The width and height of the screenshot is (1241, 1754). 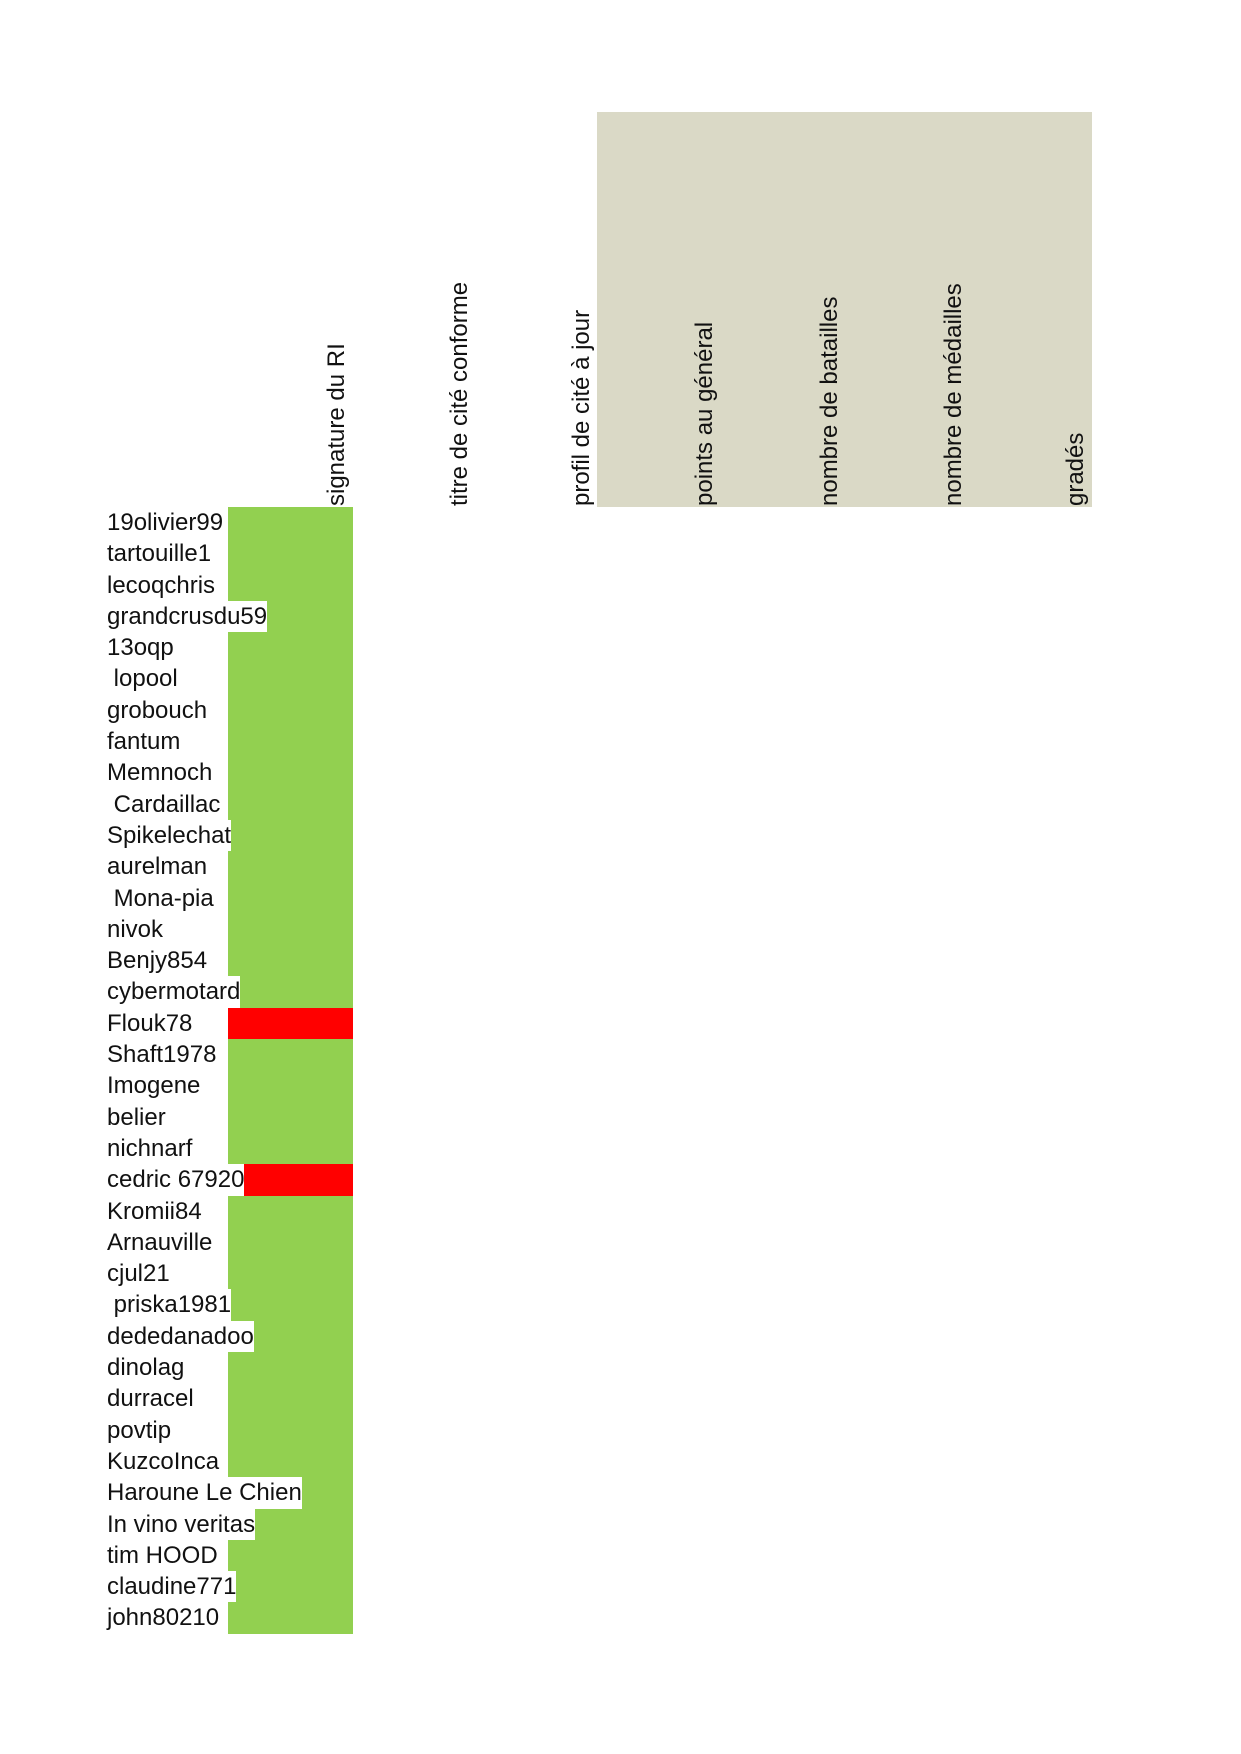 I want to click on member-name: john80210, so click(x=110, y=1618).